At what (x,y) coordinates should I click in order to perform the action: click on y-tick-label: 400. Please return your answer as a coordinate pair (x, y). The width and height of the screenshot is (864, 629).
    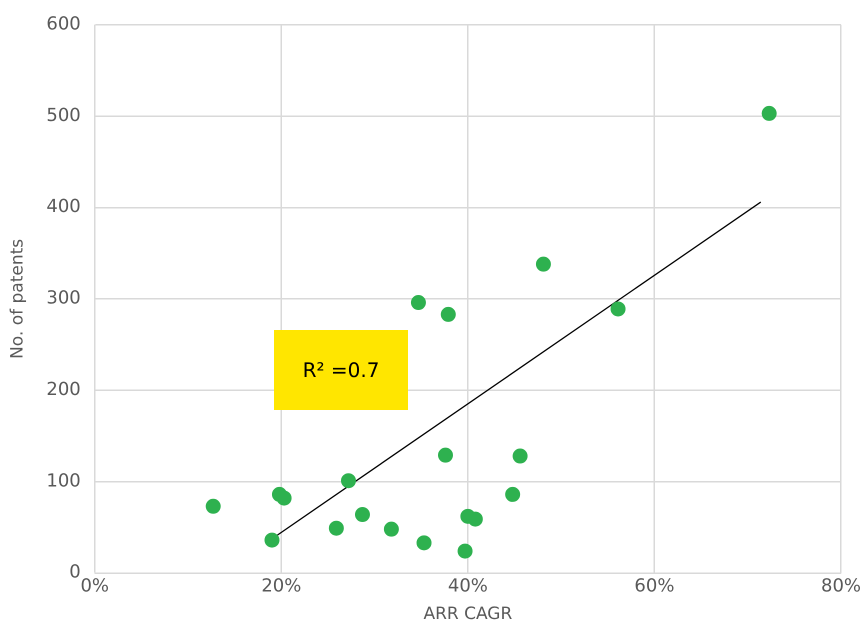
    Looking at the image, I should click on (63, 207).